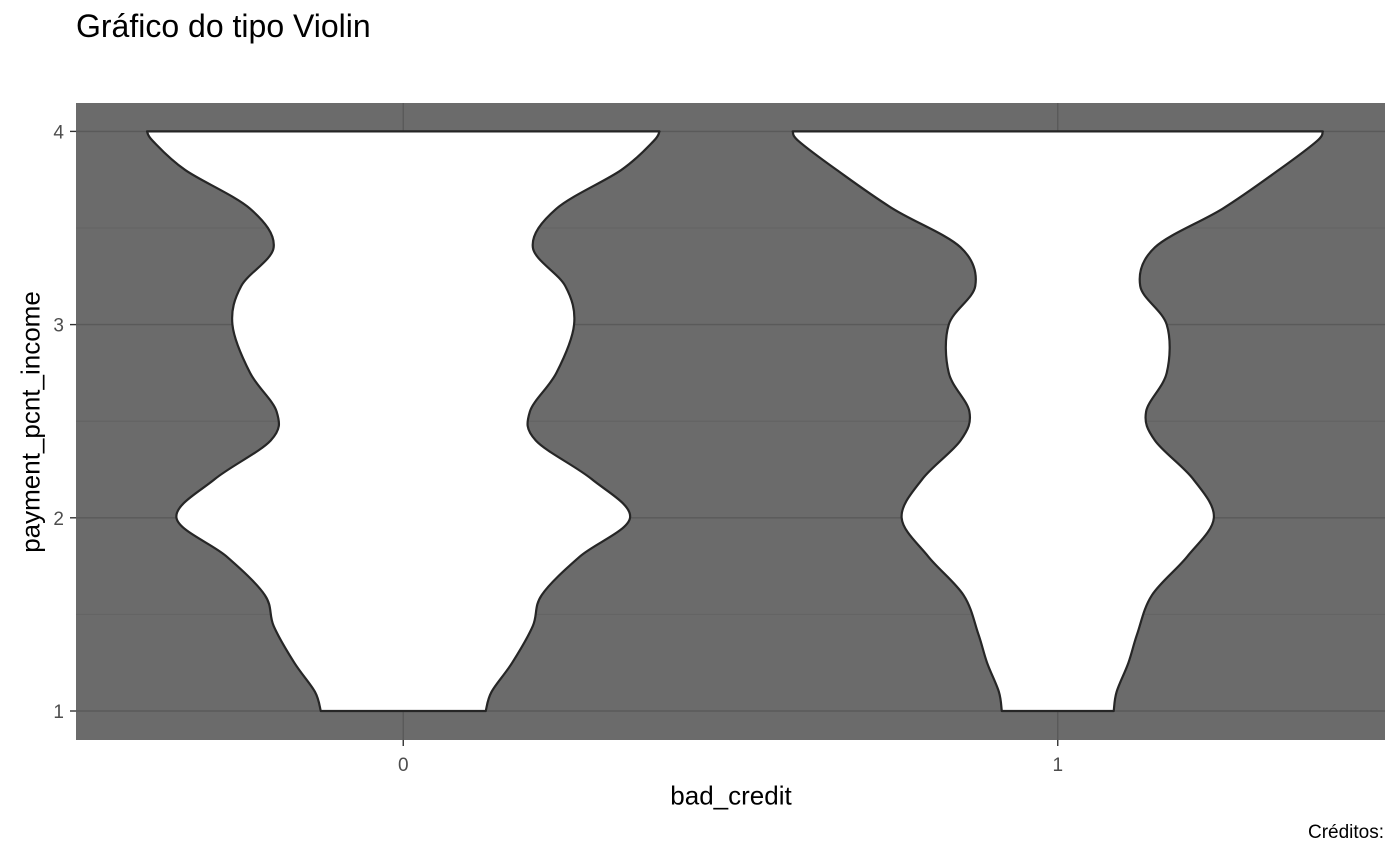 The height and width of the screenshot is (865, 1400). I want to click on y-axis: 1 2 3 4, so click(64, 422).